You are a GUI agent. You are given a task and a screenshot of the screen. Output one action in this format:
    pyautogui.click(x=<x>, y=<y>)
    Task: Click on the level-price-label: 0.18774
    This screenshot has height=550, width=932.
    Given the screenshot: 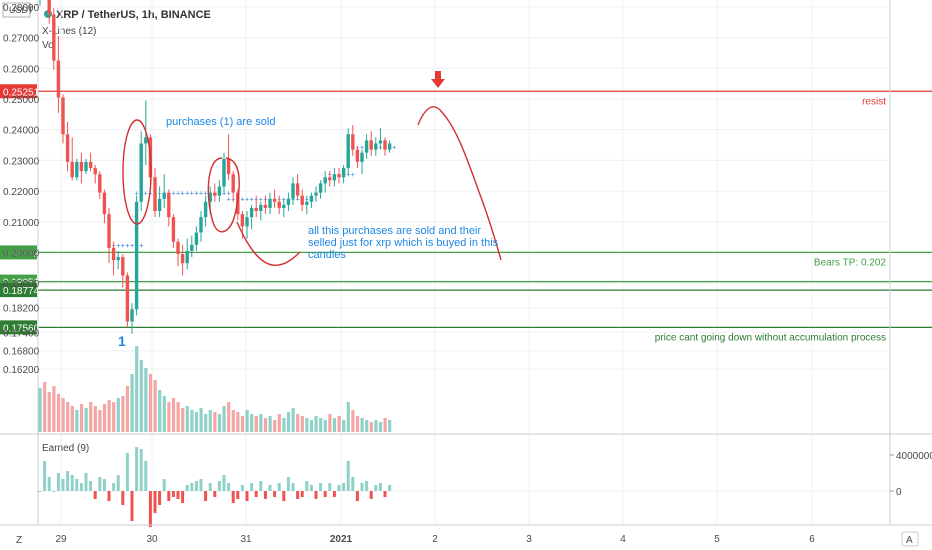 What is the action you would take?
    pyautogui.click(x=21, y=291)
    